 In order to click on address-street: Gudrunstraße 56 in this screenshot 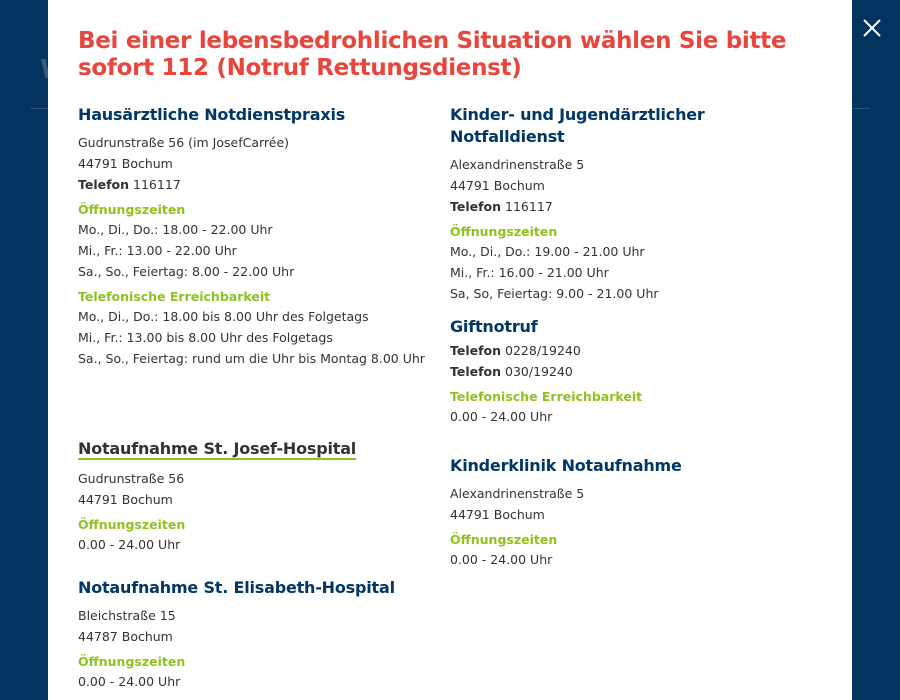, I will do `click(131, 478)`.